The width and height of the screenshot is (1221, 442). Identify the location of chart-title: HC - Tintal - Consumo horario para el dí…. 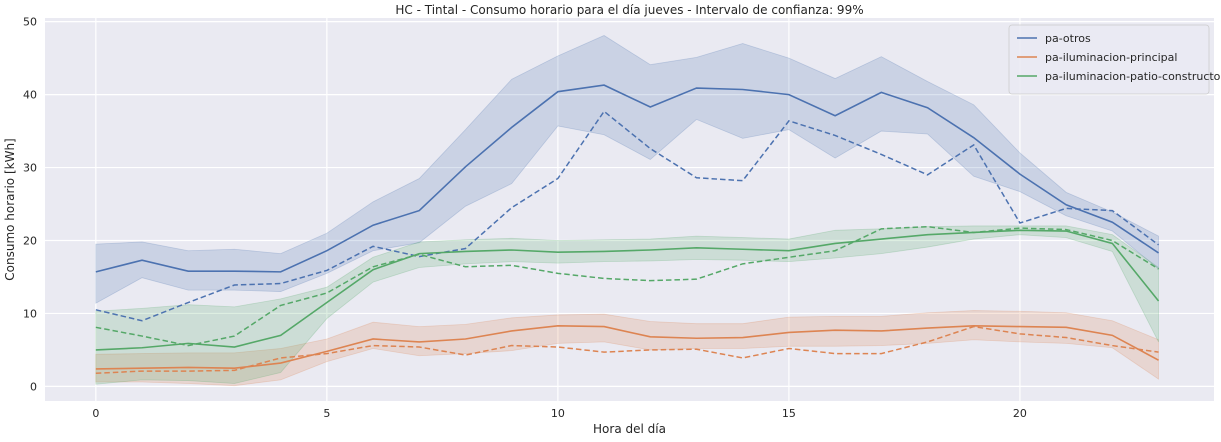
(629, 10).